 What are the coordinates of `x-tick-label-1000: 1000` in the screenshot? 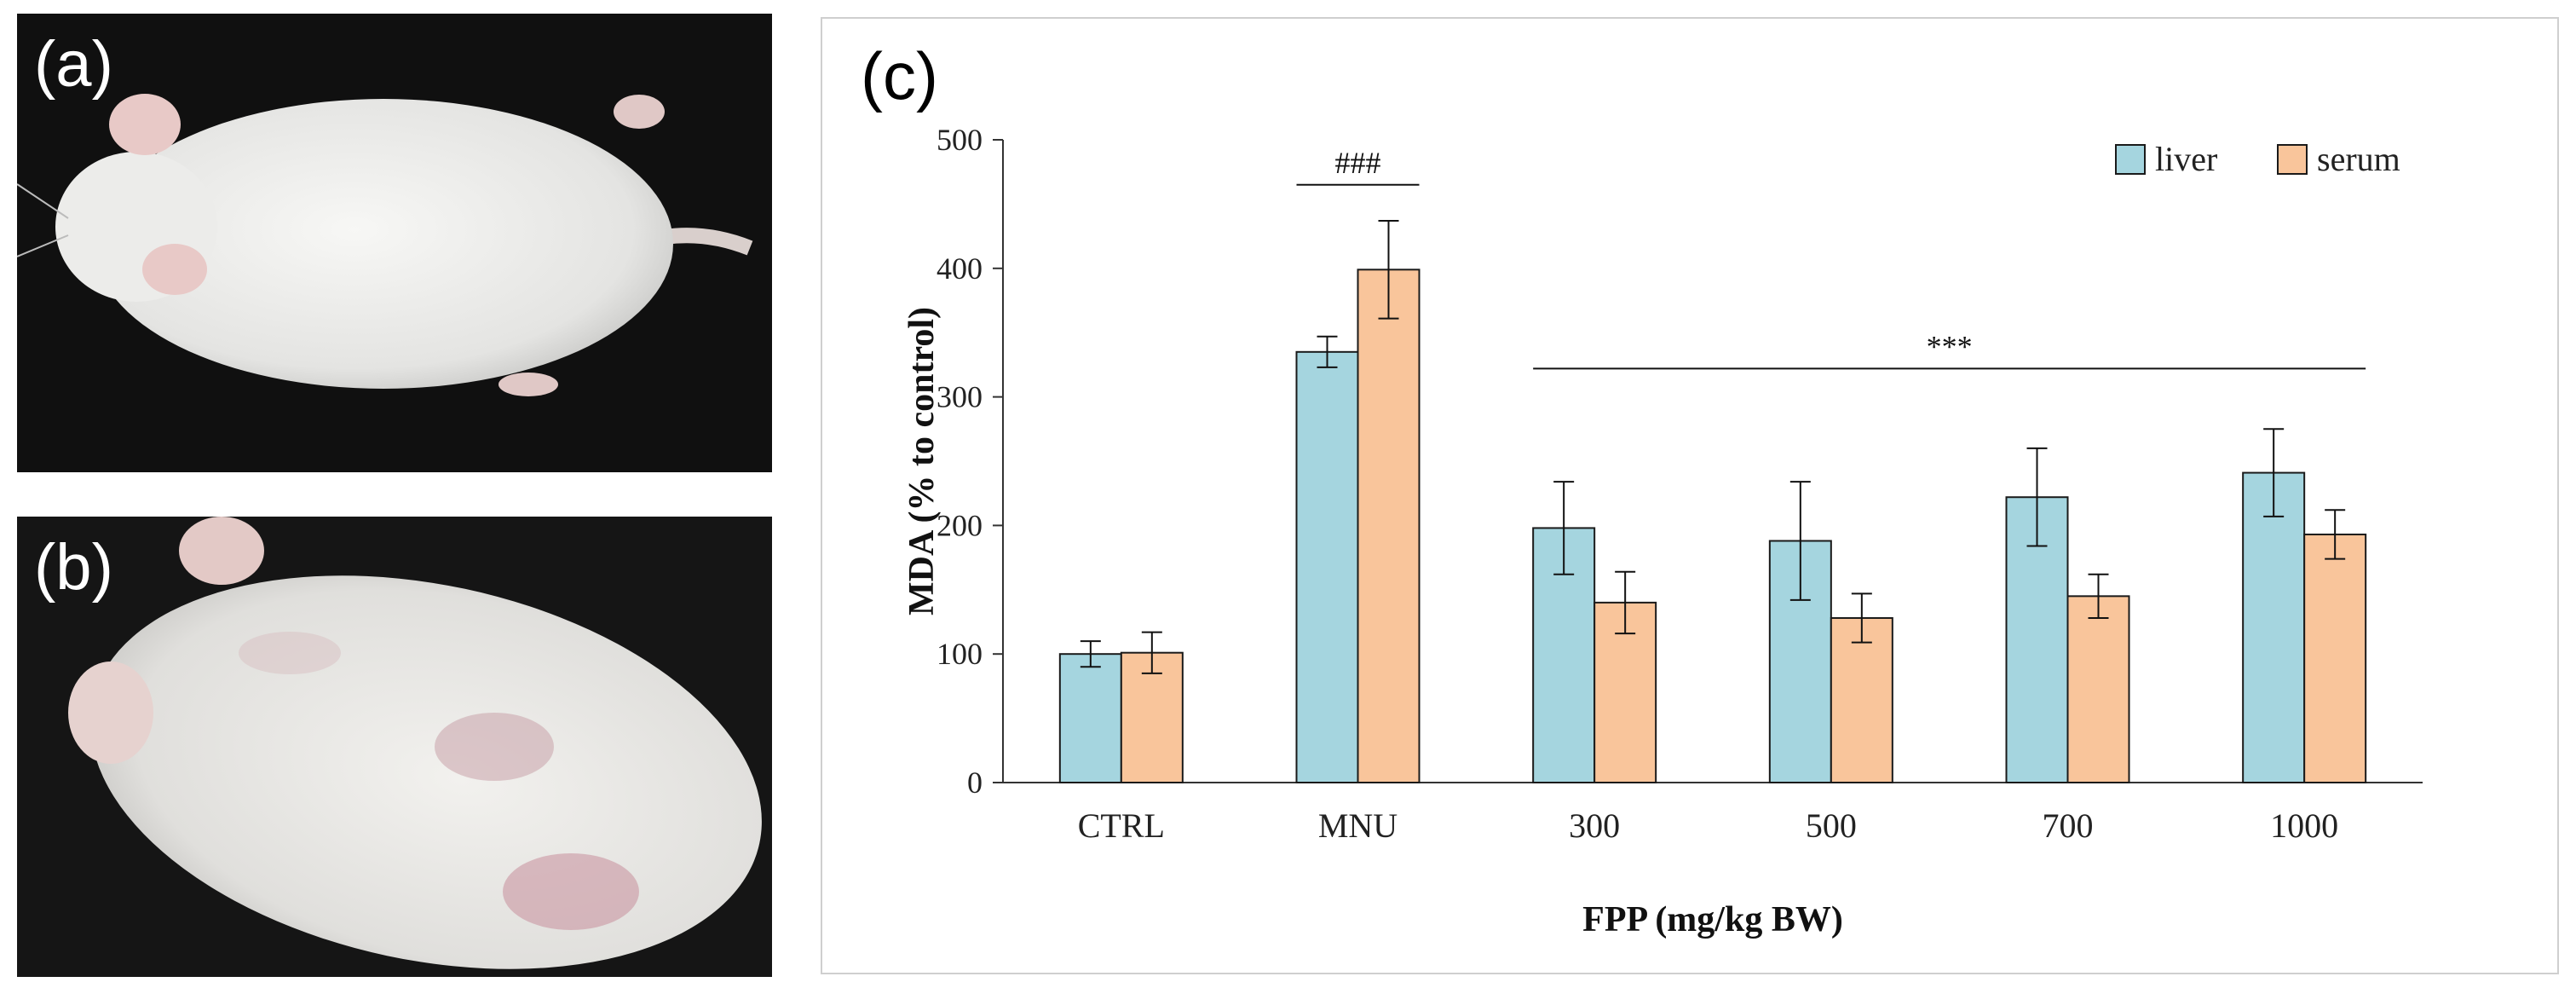 It's located at (2304, 825).